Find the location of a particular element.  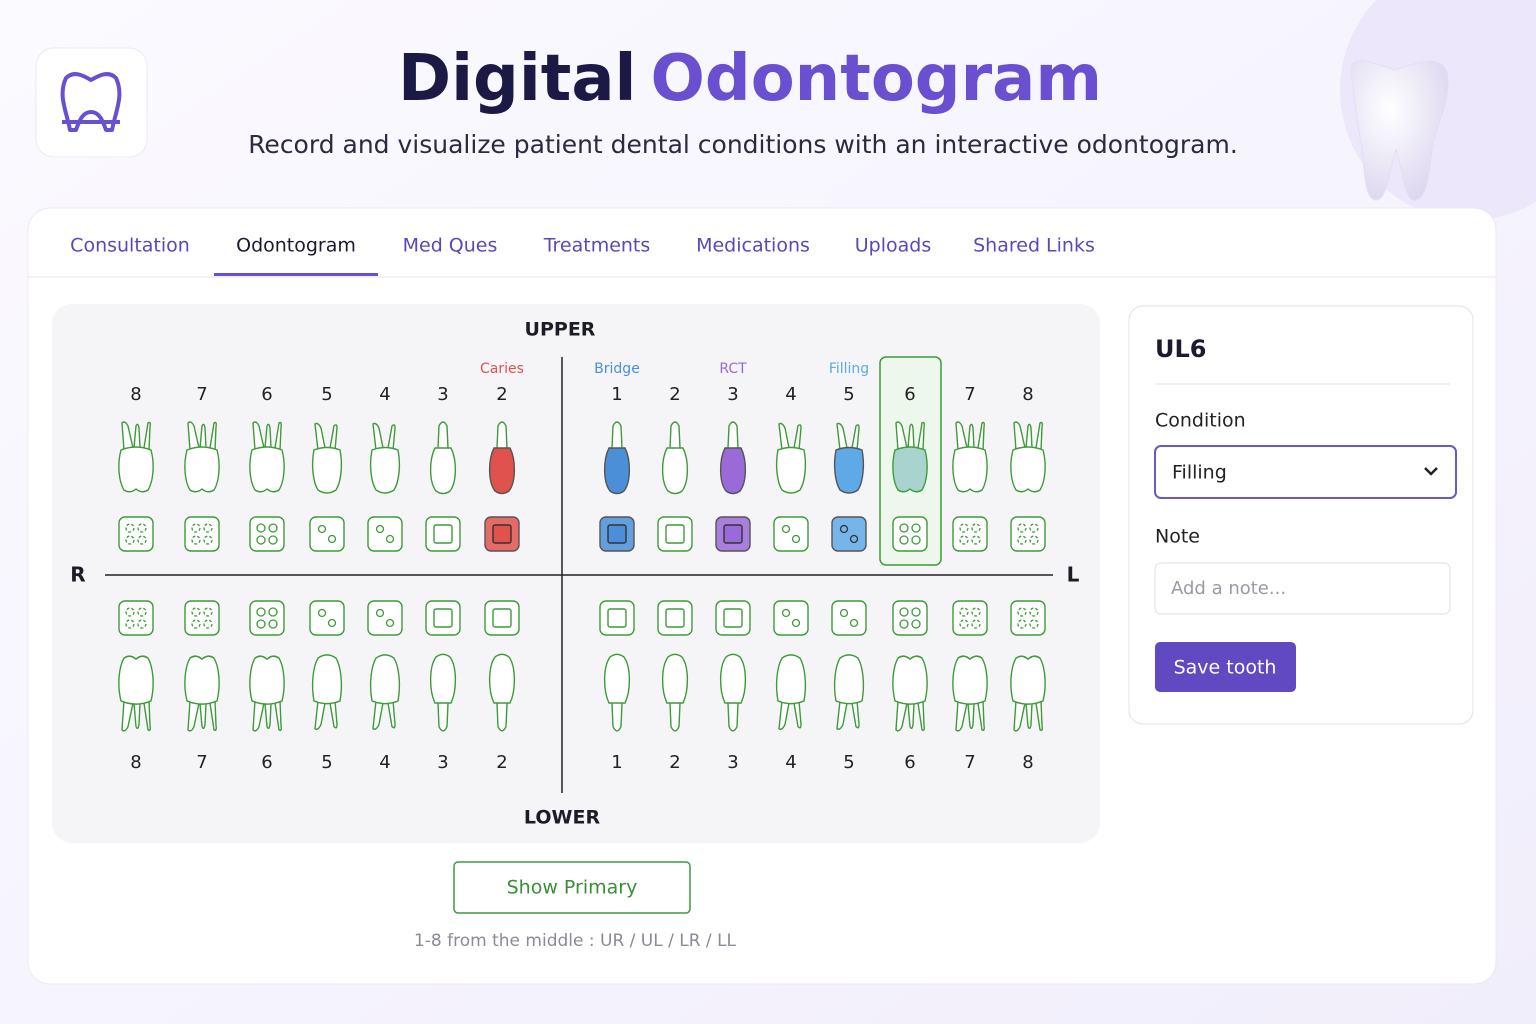

tab: Medications is located at coordinates (753, 246).